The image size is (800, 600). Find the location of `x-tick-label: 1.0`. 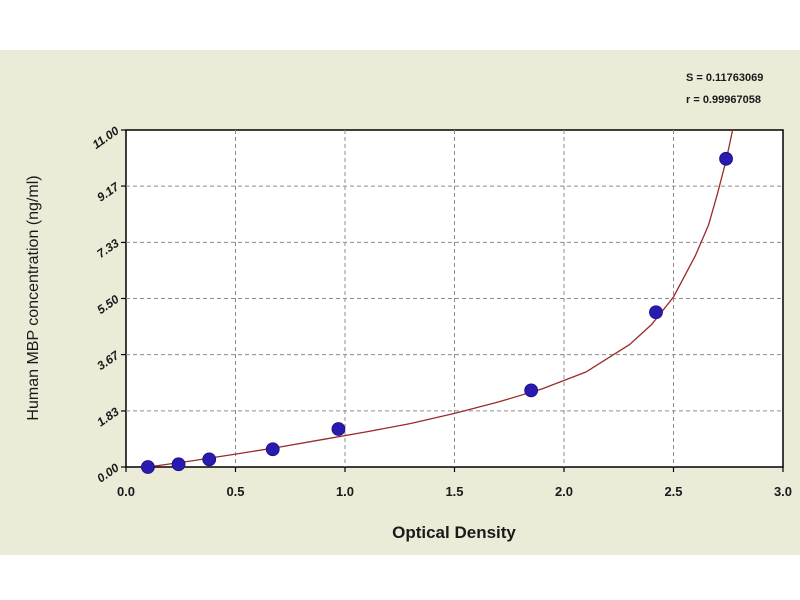

x-tick-label: 1.0 is located at coordinates (345, 491).